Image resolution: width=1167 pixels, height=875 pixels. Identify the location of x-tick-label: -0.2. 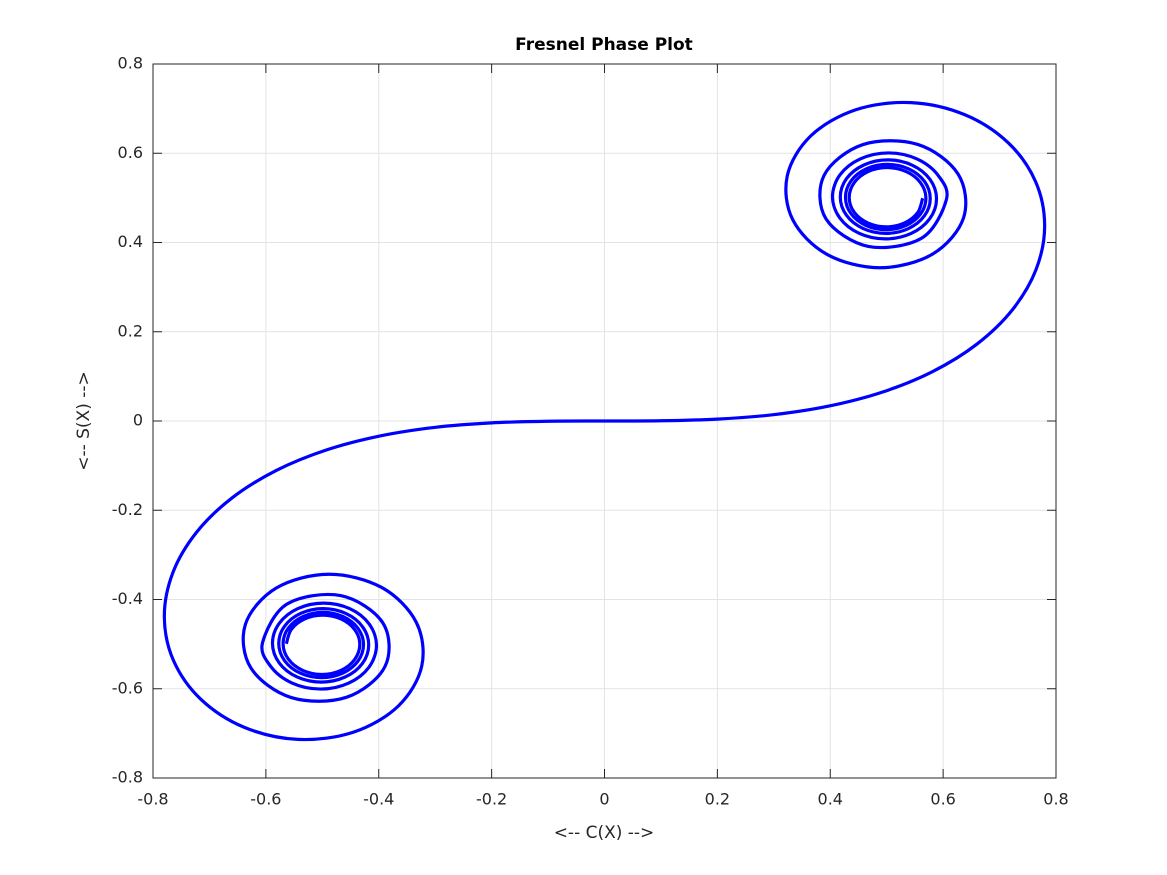
(491, 799).